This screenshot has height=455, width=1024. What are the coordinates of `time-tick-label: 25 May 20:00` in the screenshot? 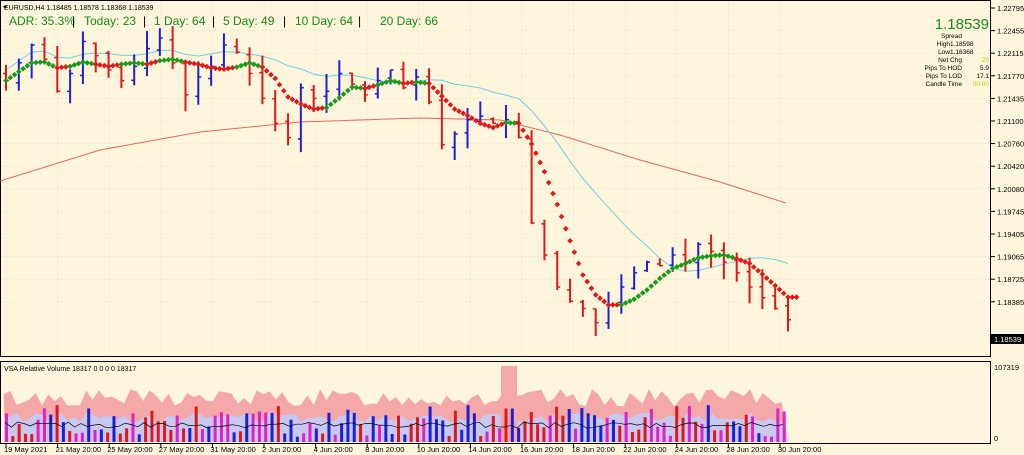 It's located at (129, 449).